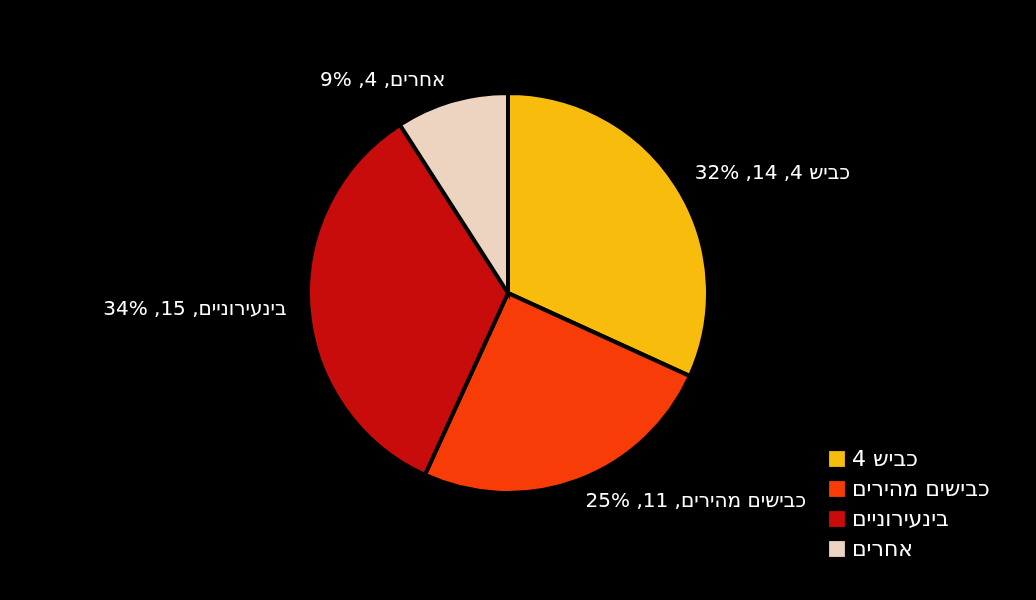 The image size is (1036, 600). Describe the element at coordinates (772, 171) in the screenshot. I see `data-label: כביש 4, 14, 32%` at that location.